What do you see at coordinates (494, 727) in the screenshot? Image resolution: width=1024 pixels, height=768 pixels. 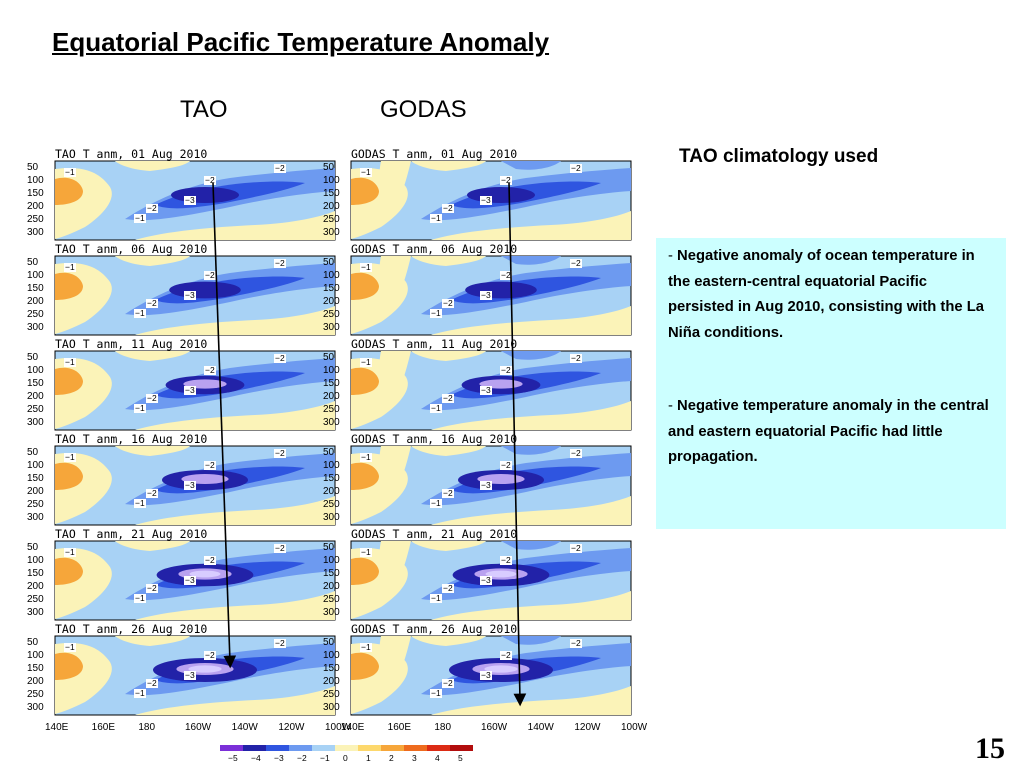 I see `lon-tick-label: 160W` at bounding box center [494, 727].